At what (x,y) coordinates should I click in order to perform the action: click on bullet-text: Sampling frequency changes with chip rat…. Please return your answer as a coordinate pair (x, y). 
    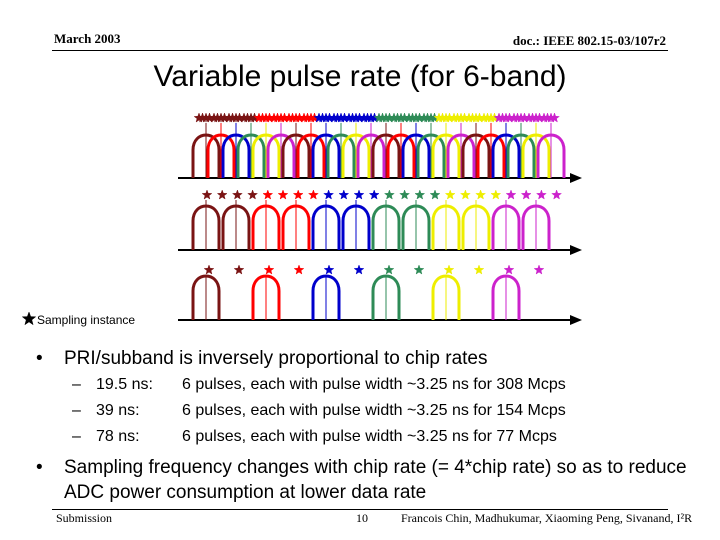
    Looking at the image, I should click on (375, 480).